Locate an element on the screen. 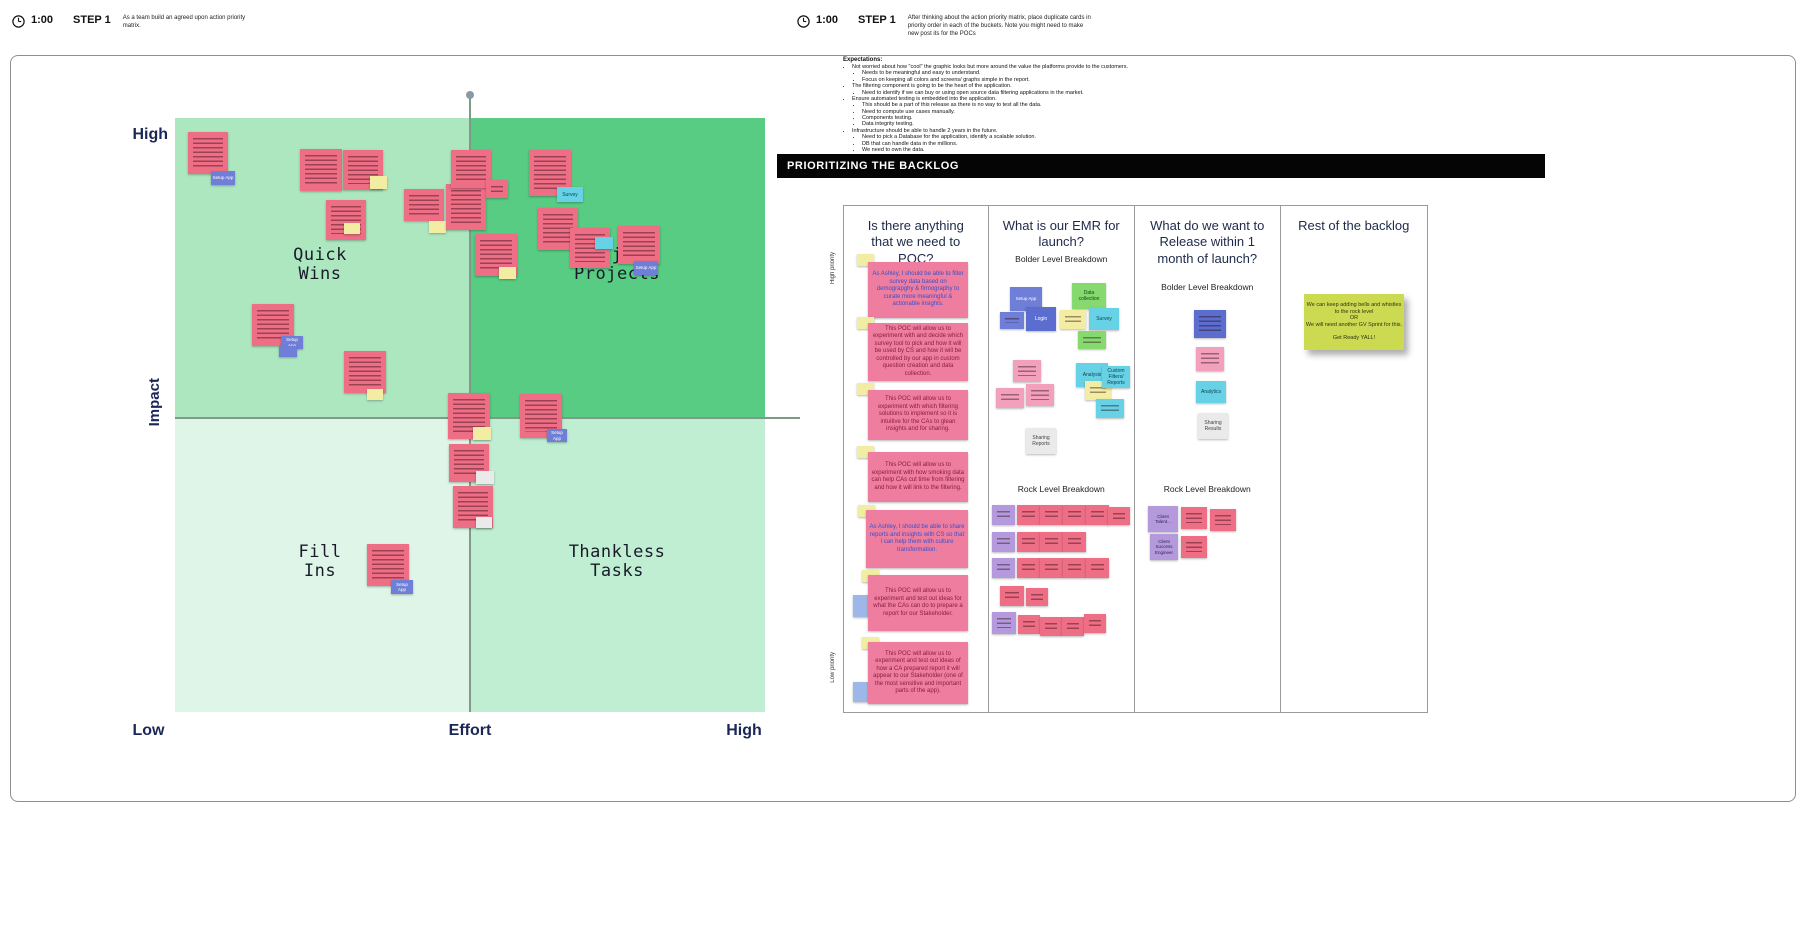  sticky-note-text: Data collection is located at coordinates (1089, 296).